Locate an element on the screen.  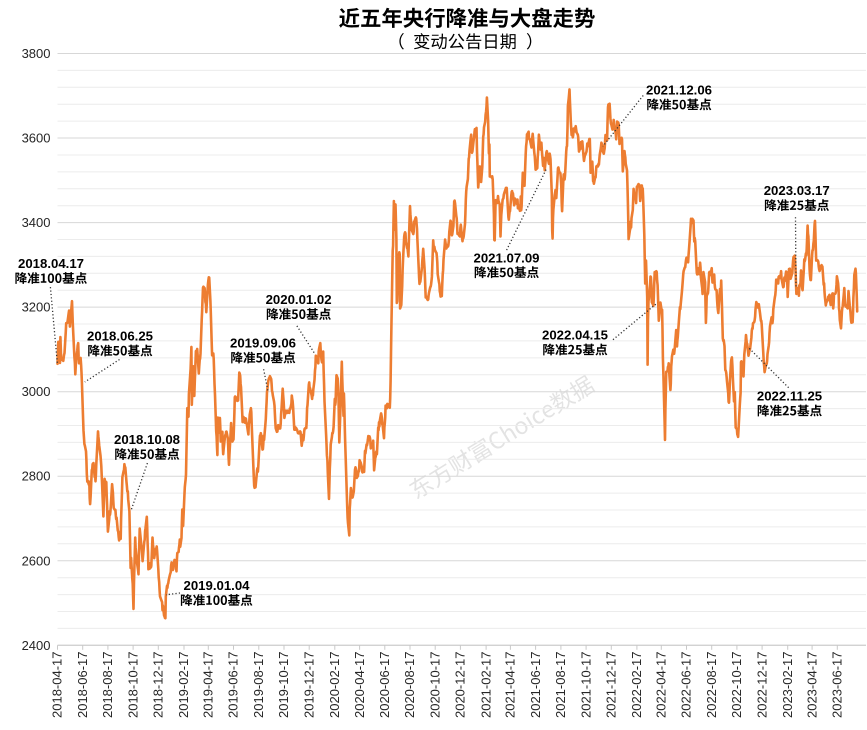
svg-text: 2022.04.15 is located at coordinates (575, 335).